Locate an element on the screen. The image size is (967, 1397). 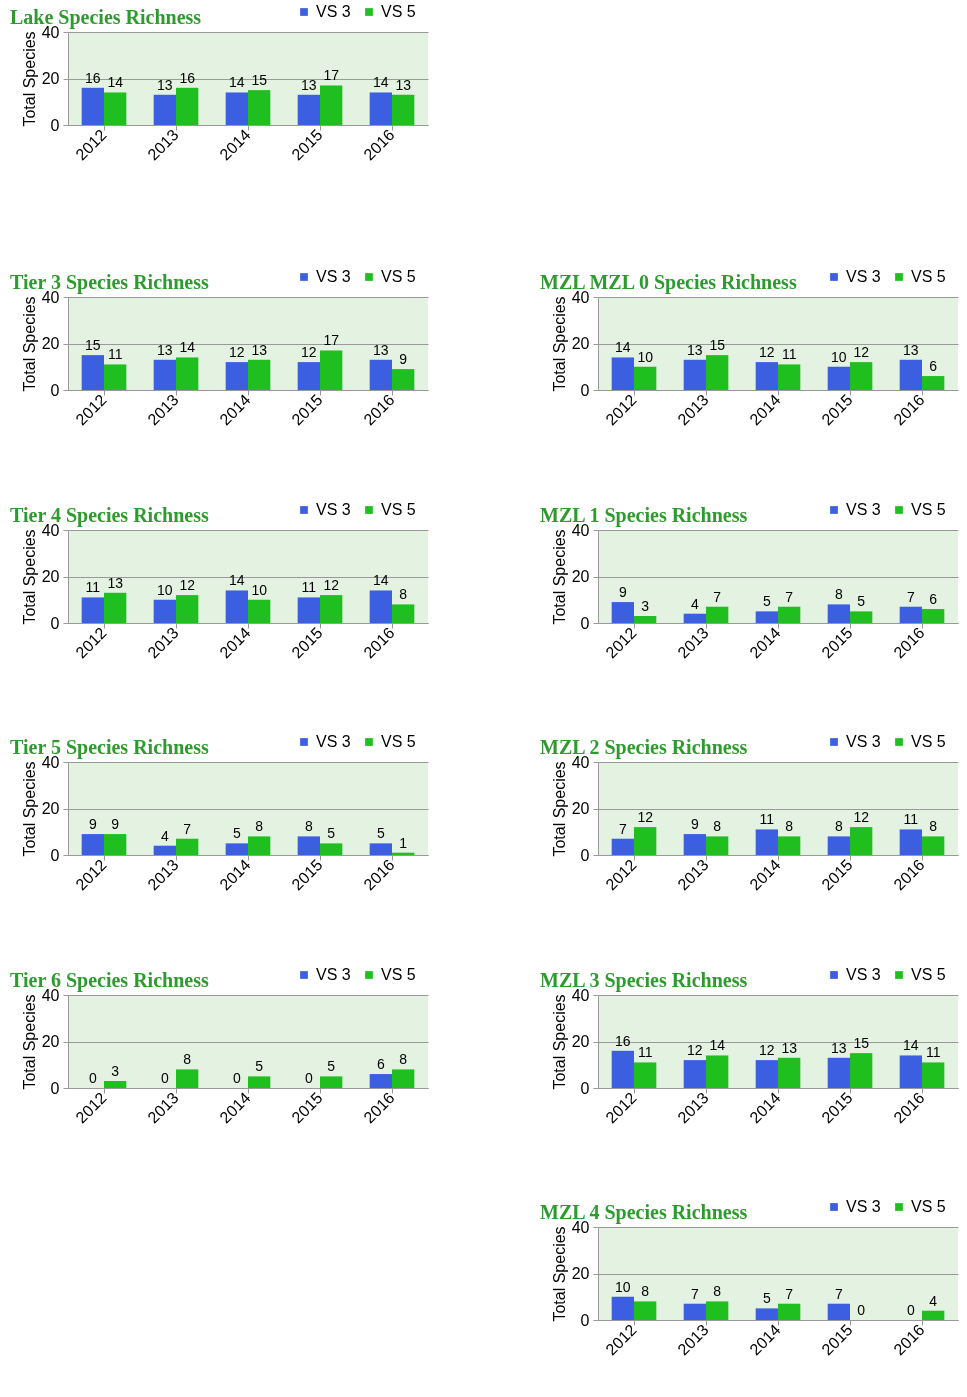
data-label: 3 is located at coordinates (115, 1071).